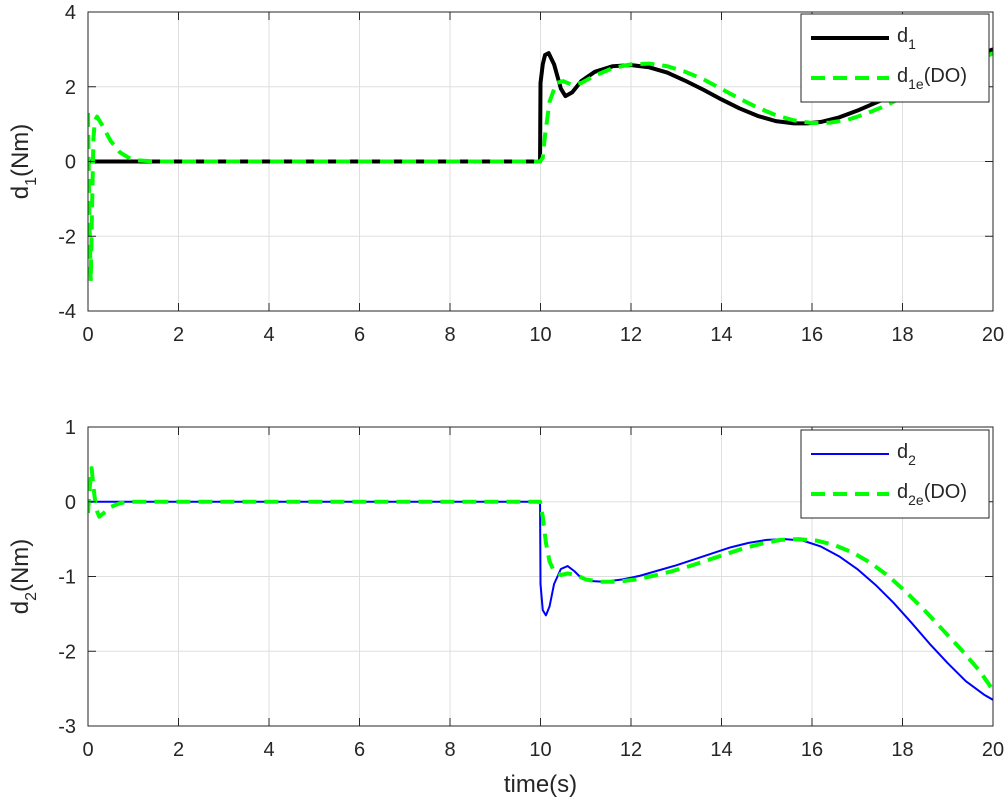 Image resolution: width=1008 pixels, height=809 pixels. Describe the element at coordinates (540, 784) in the screenshot. I see `x-axis-label: time(s)` at that location.